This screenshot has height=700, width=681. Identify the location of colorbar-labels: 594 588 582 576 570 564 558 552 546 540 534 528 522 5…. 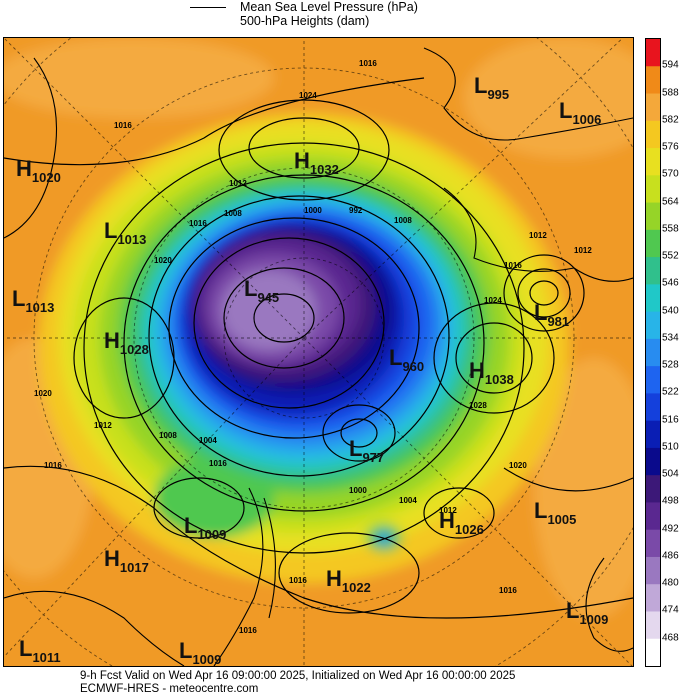
(671, 351).